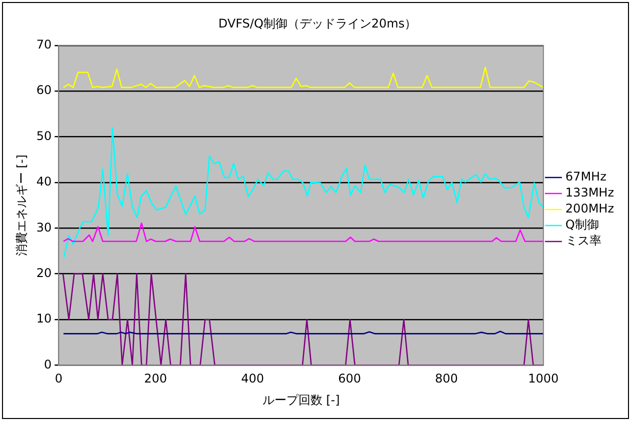  Describe the element at coordinates (44, 90) in the screenshot. I see `y-tick-label: 60` at that location.